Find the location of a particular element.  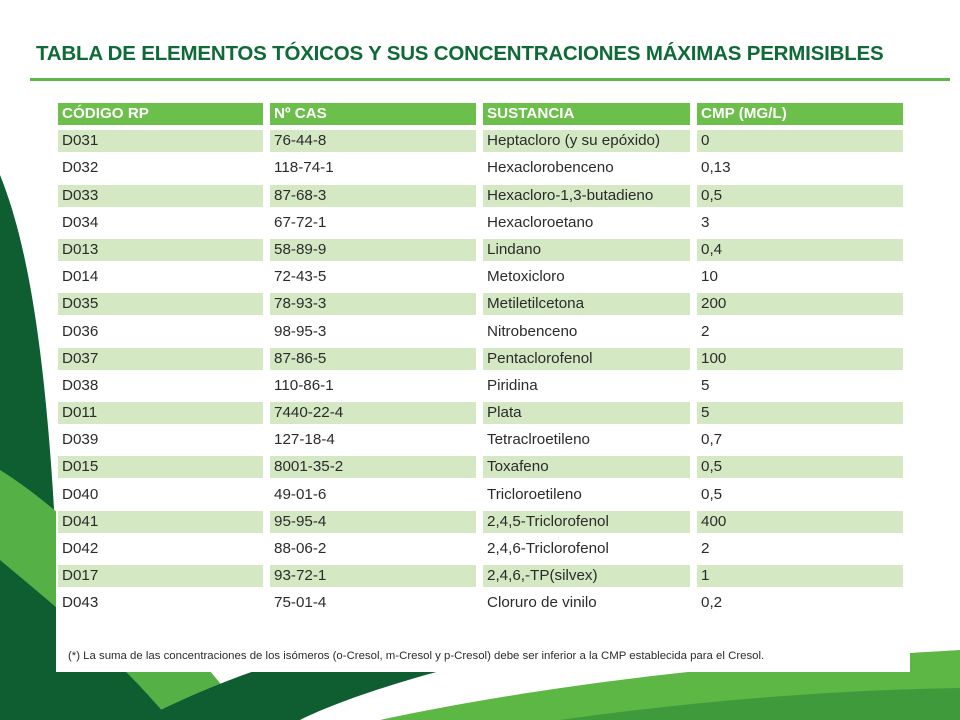

cell-codigo-rp: D042 is located at coordinates (80, 548).